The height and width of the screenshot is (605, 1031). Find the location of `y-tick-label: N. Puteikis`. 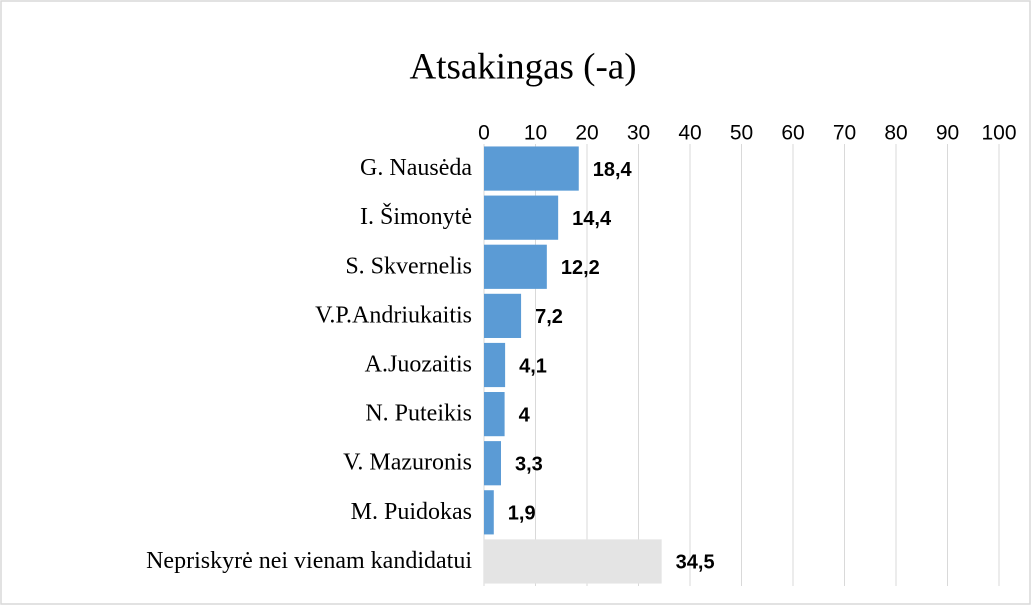

y-tick-label: N. Puteikis is located at coordinates (418, 414).